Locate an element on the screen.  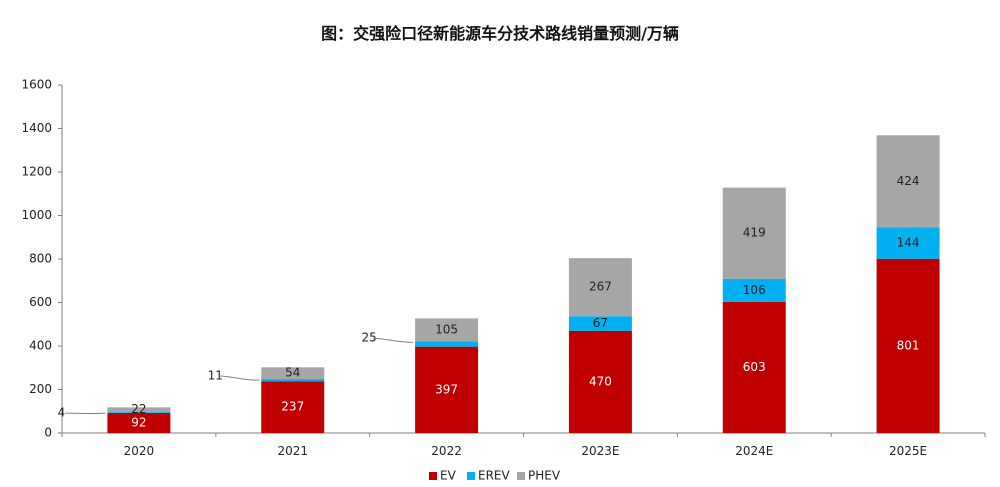
data-label: 470 is located at coordinates (600, 381).